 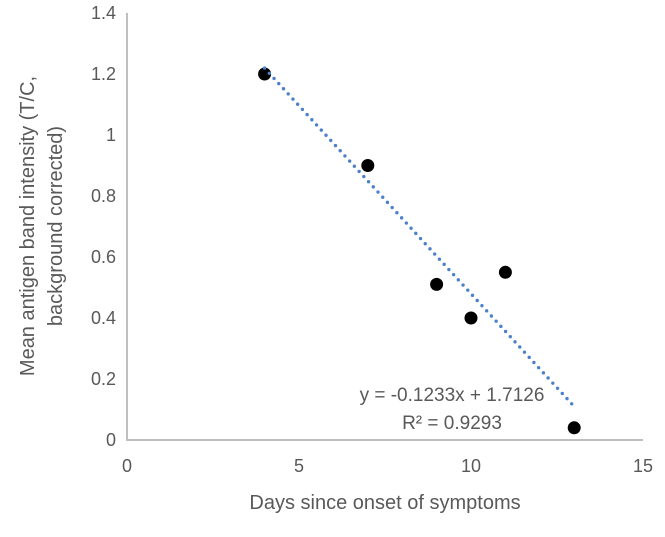 What do you see at coordinates (103, 379) in the screenshot?
I see `y-tick-label: 0.2` at bounding box center [103, 379].